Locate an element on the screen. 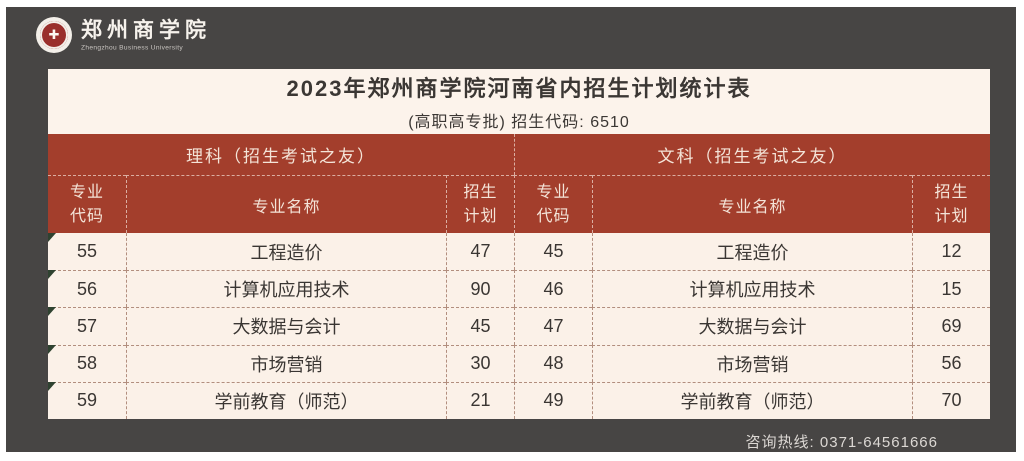 This screenshot has width=1024, height=461. table-cell: 46 is located at coordinates (553, 289).